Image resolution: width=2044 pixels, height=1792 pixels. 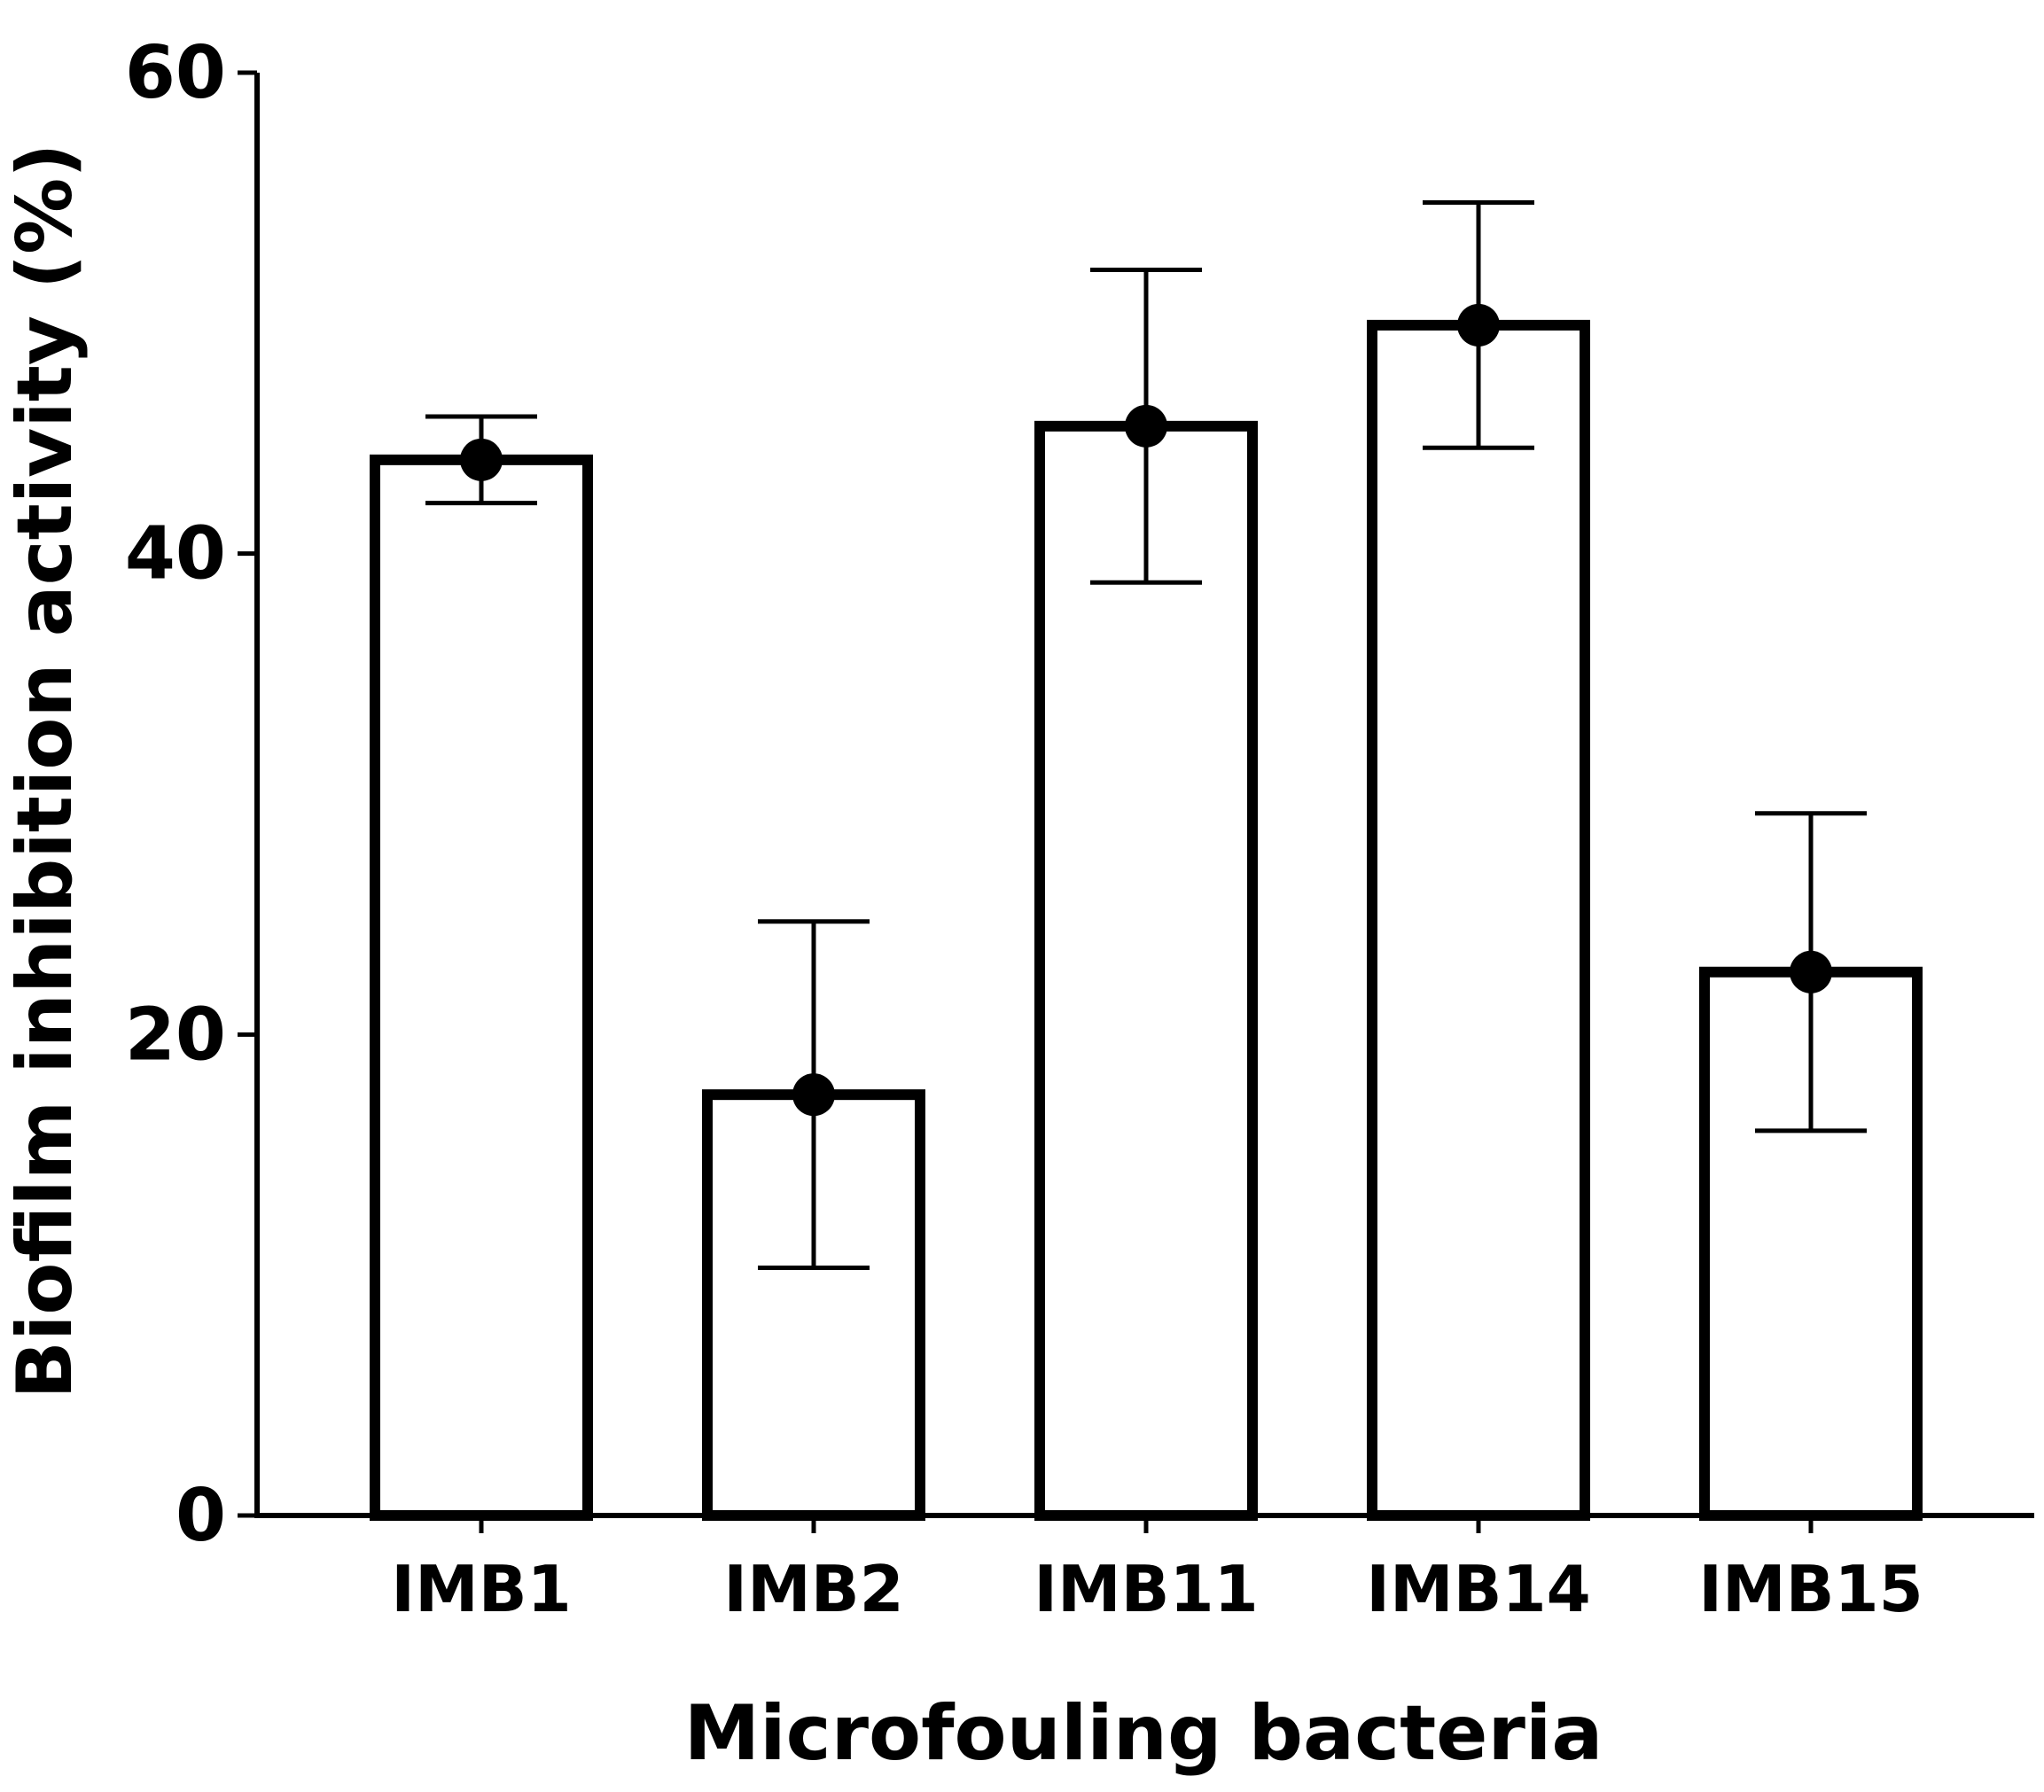 What do you see at coordinates (1146, 970) in the screenshot?
I see `bar-imb11` at bounding box center [1146, 970].